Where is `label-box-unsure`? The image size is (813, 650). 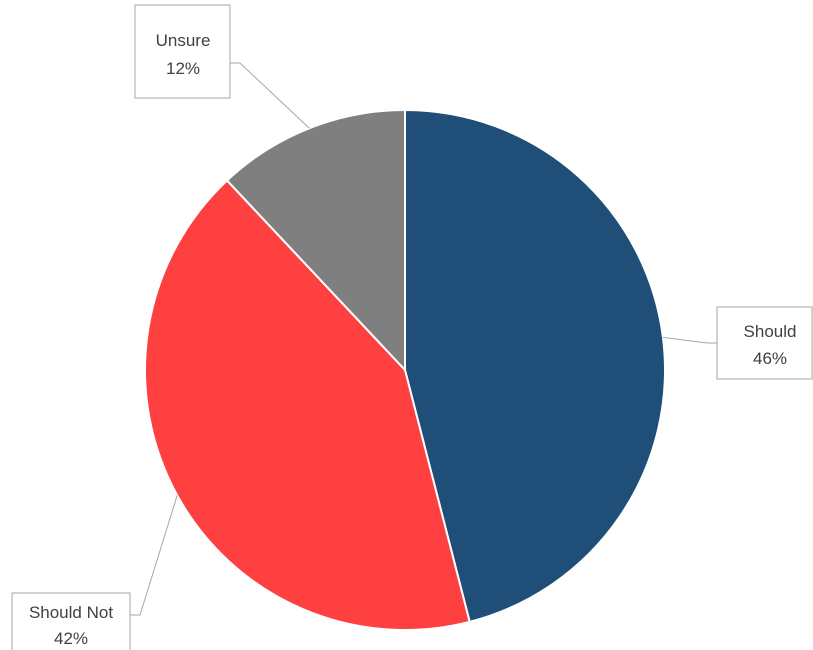 label-box-unsure is located at coordinates (182, 51).